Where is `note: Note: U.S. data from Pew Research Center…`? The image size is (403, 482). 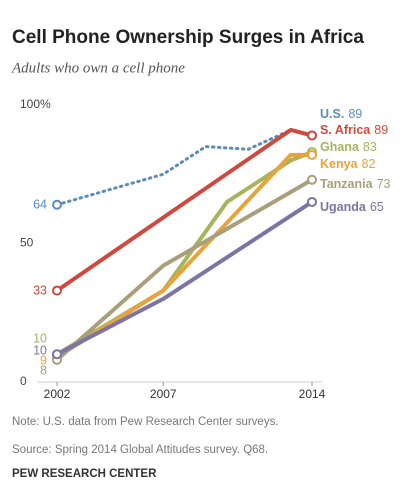
note: Note: U.S. data from Pew Research Center… is located at coordinates (145, 422).